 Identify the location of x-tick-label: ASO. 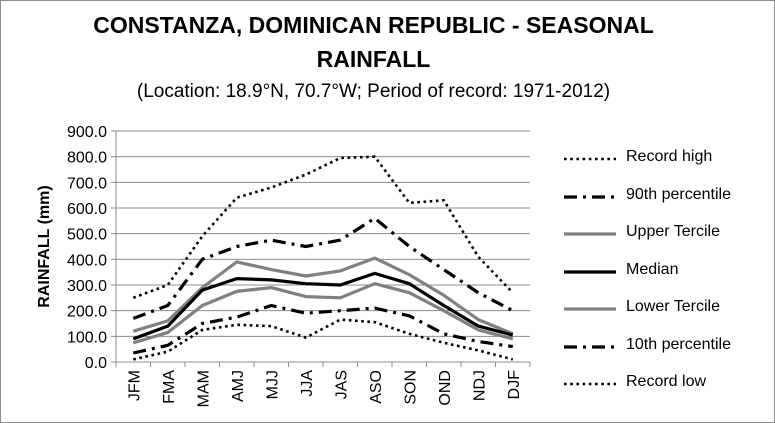
(376, 387).